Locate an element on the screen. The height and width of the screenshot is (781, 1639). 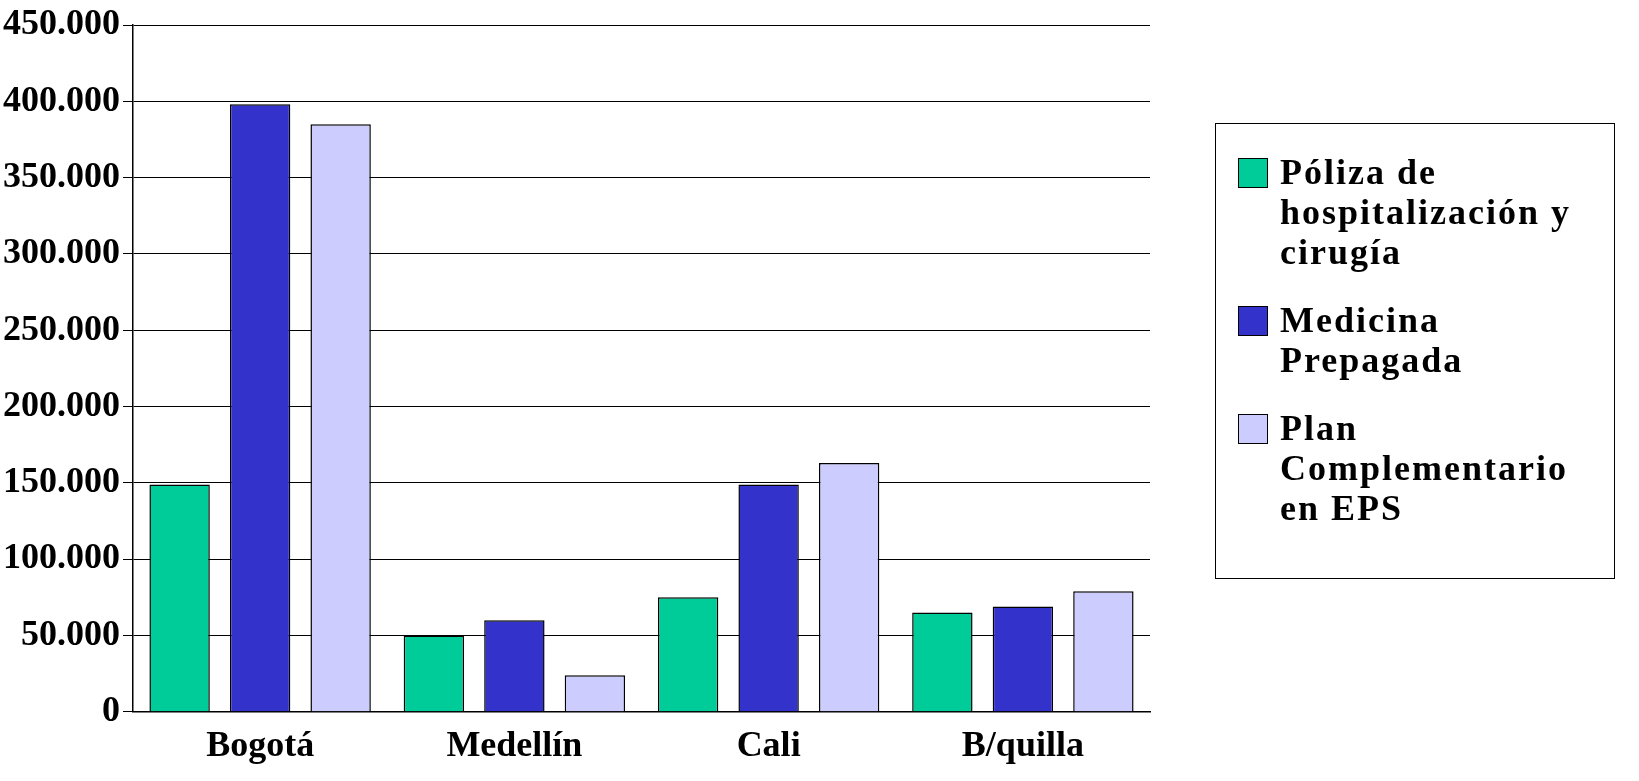
legend-label: Medicina Prepagada is located at coordinates (1372, 340).